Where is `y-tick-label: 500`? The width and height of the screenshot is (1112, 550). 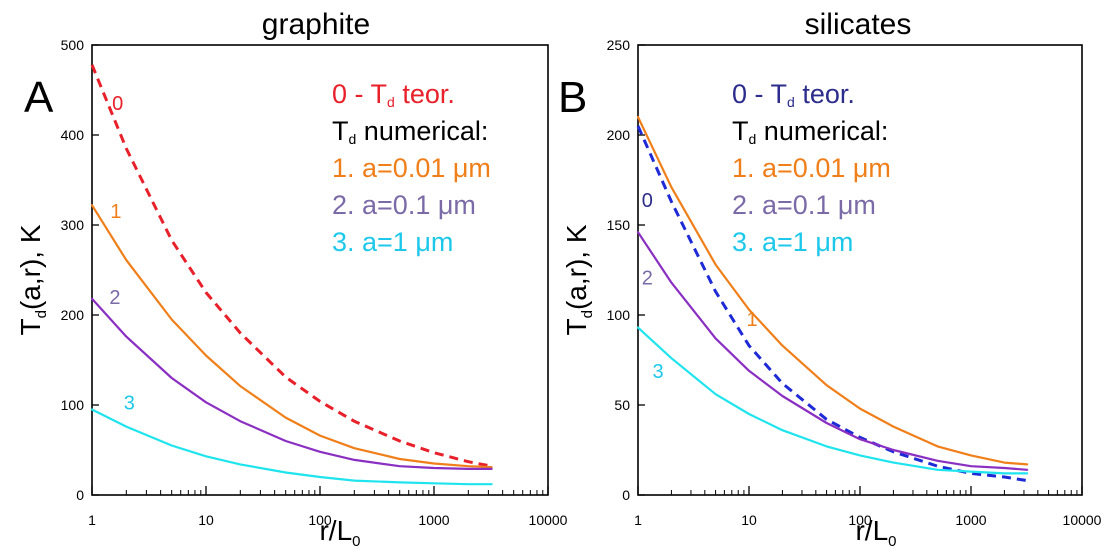 y-tick-label: 500 is located at coordinates (73, 45).